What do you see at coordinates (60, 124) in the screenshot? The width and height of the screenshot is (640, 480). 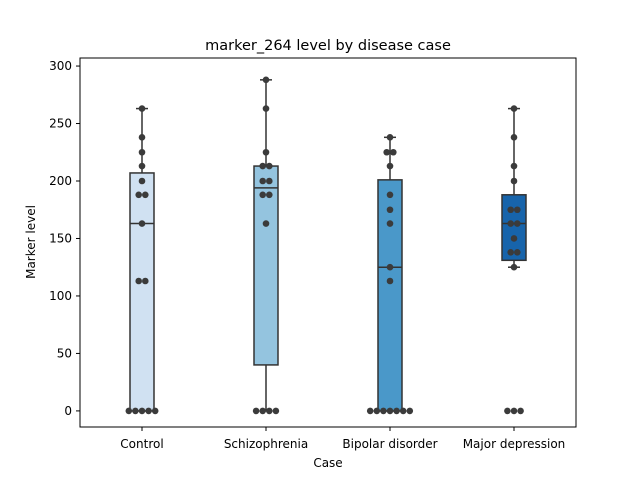 I see `y-tick-label: 250` at bounding box center [60, 124].